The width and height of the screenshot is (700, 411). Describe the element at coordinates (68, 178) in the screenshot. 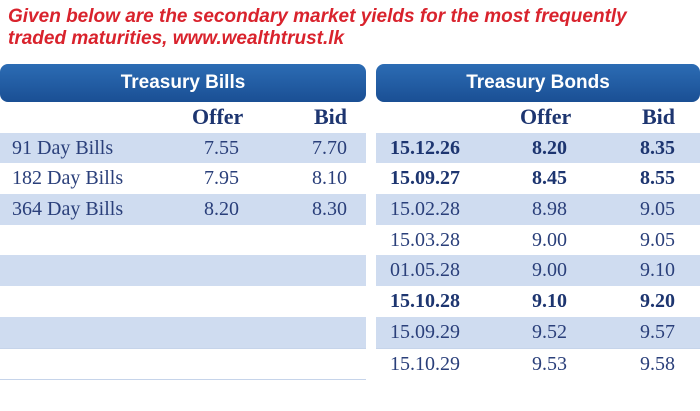

I see `bill-name: 182 Day Bills` at that location.